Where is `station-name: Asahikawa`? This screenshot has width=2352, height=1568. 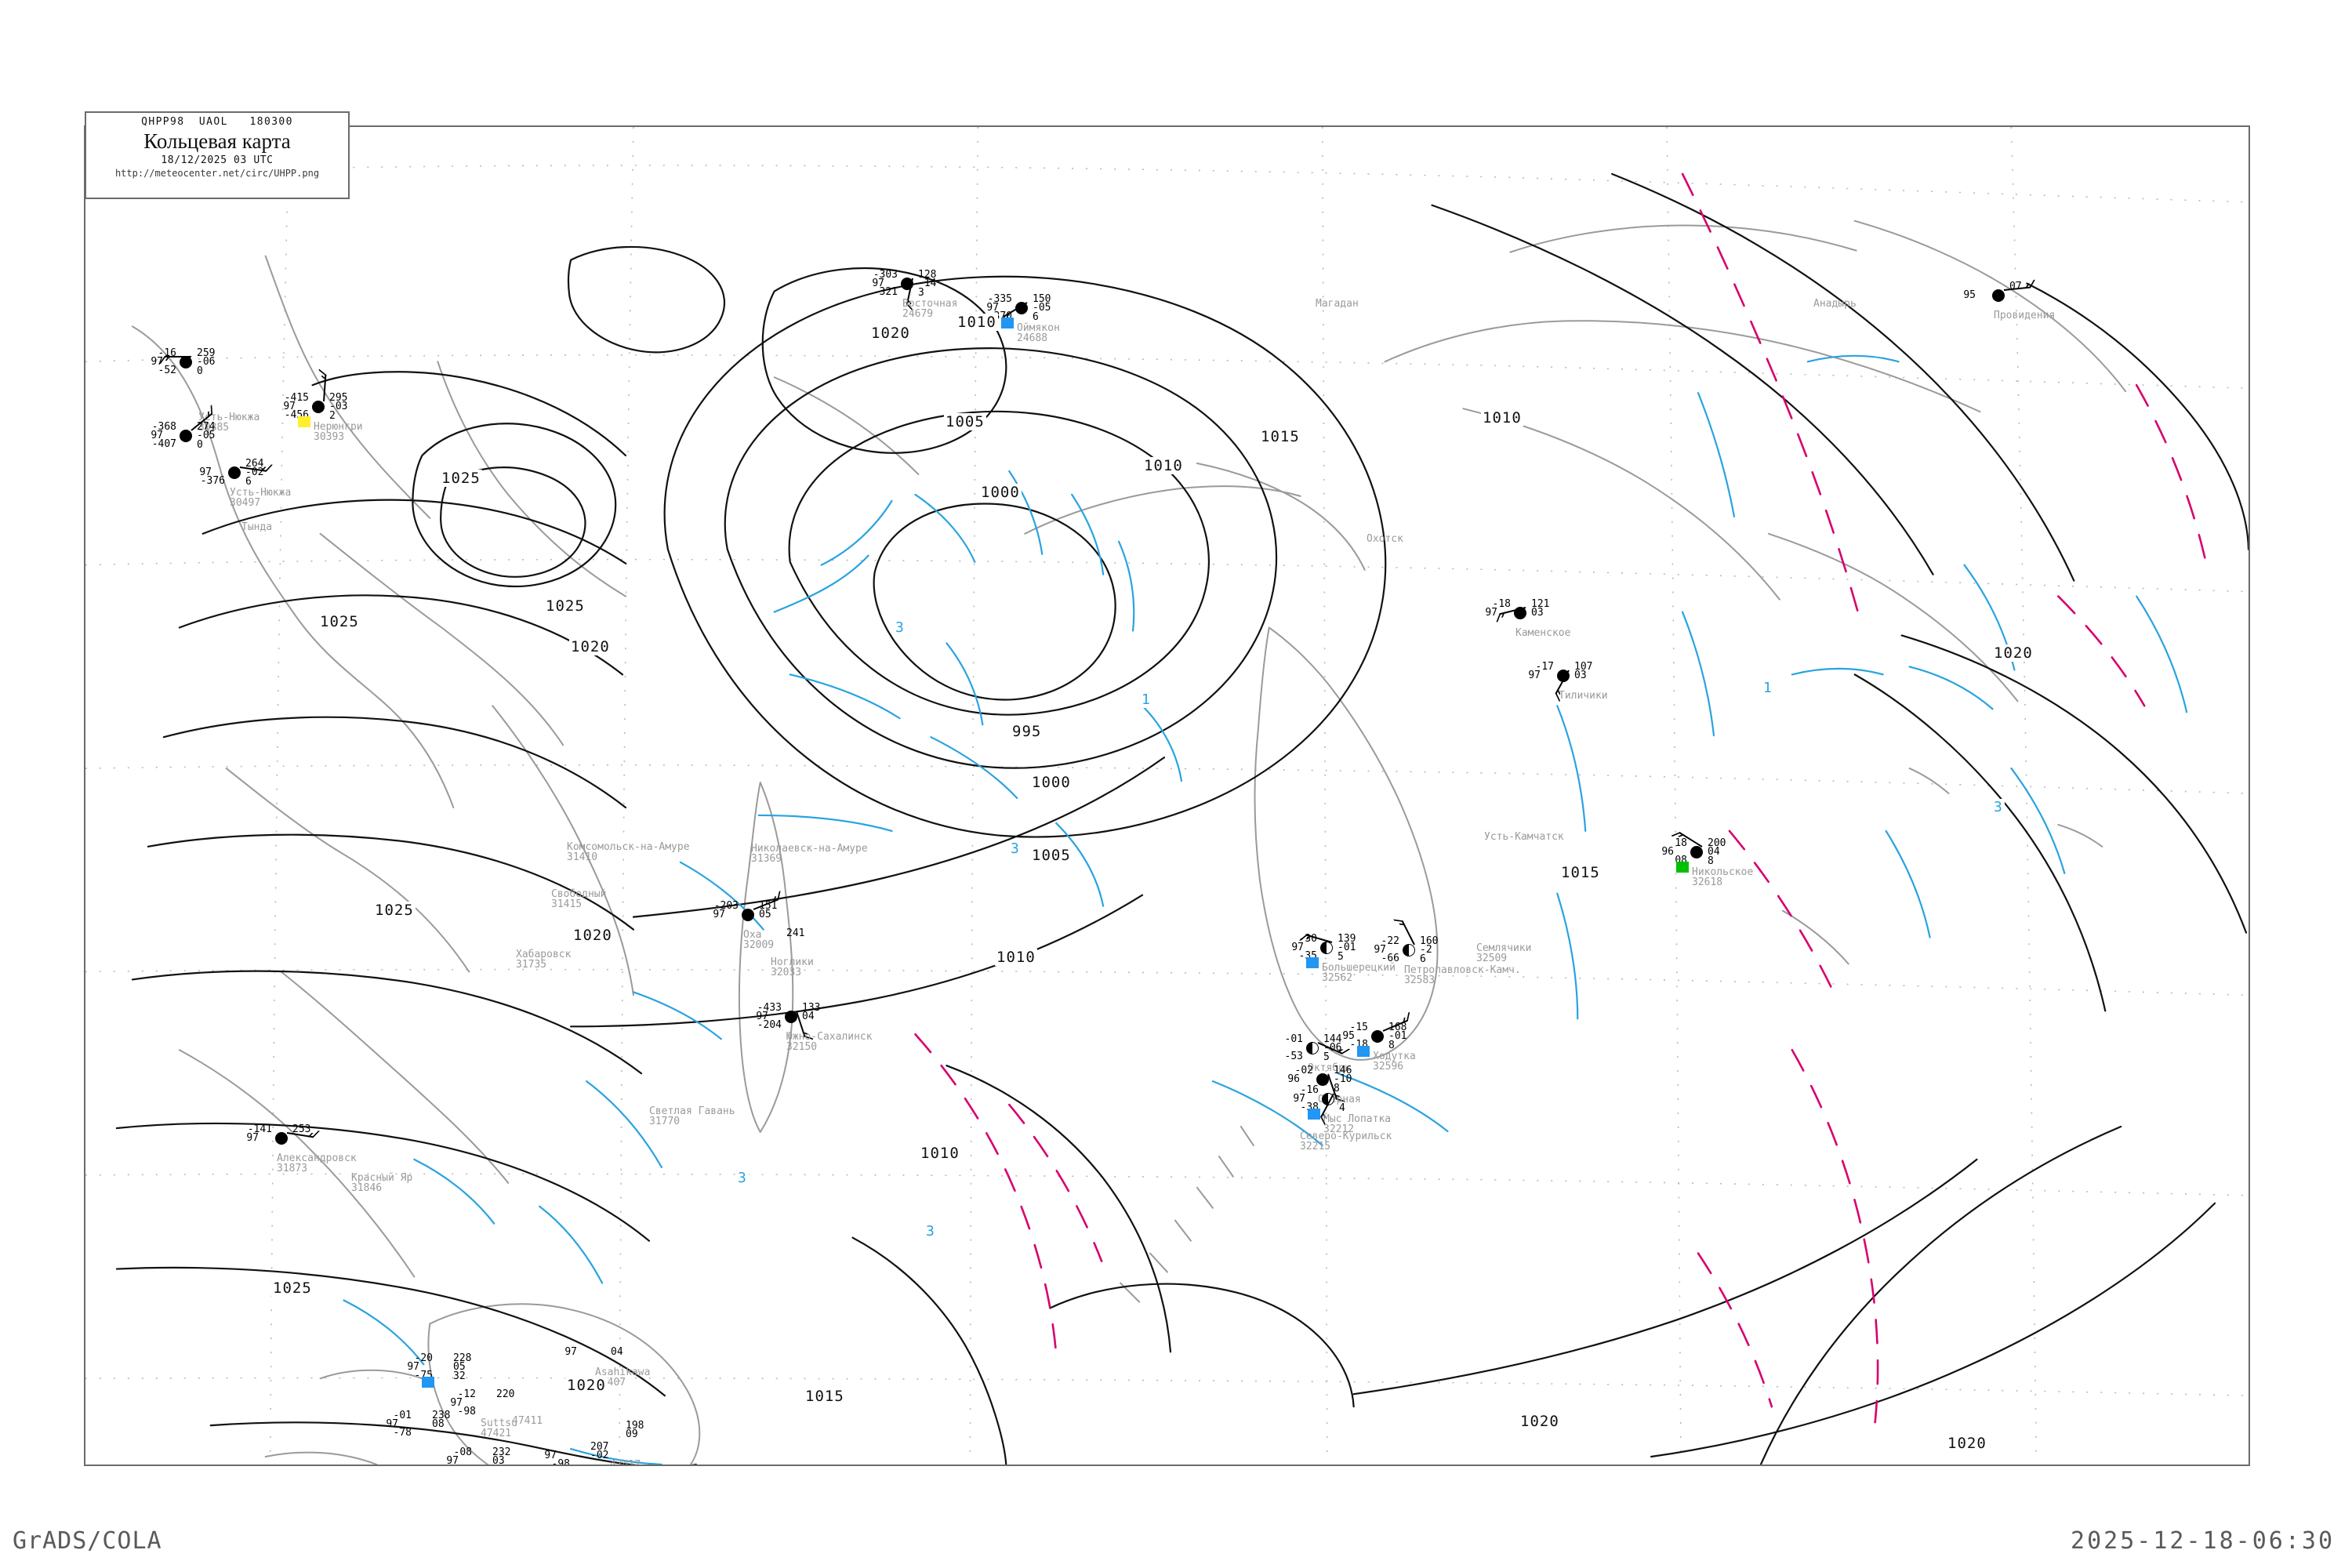 station-name: Asahikawa is located at coordinates (623, 1372).